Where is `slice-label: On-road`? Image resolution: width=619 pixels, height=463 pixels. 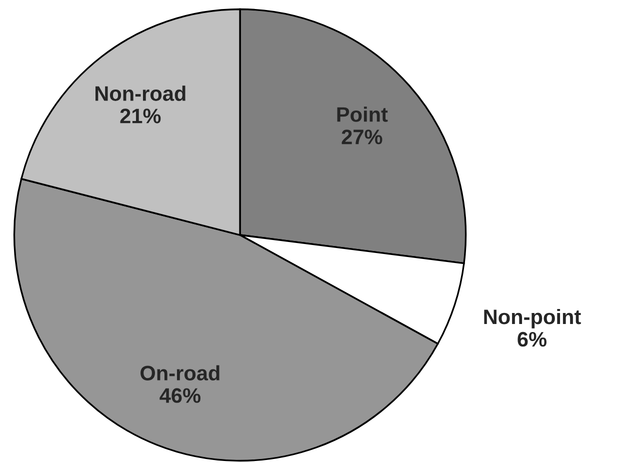 slice-label: On-road is located at coordinates (180, 372).